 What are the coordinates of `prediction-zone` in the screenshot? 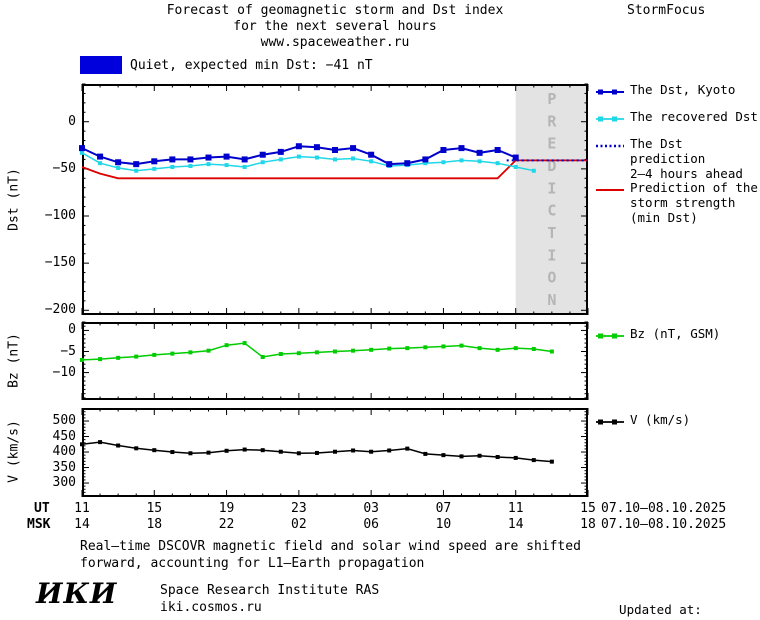 It's located at (551, 199).